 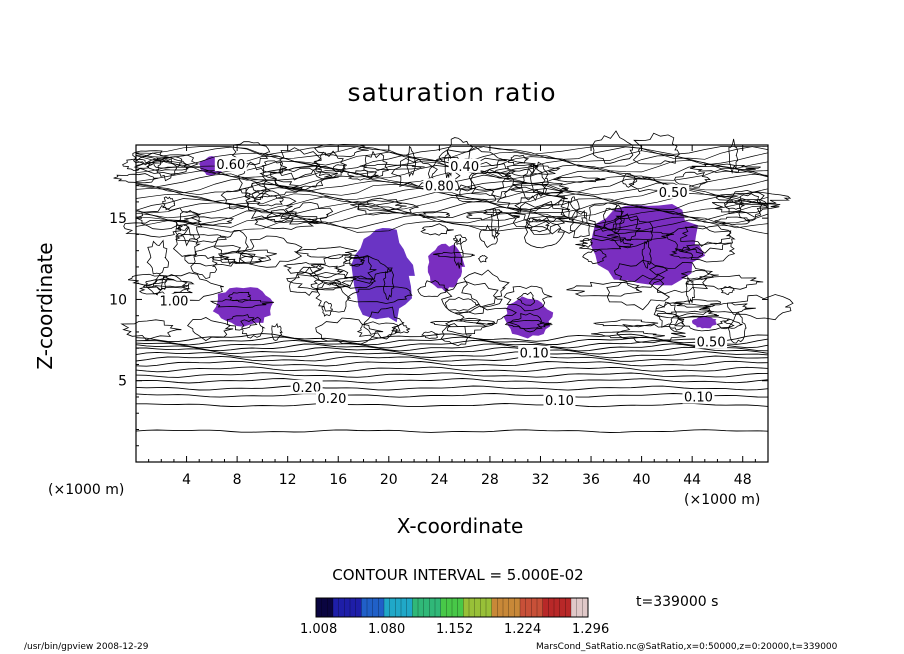 What do you see at coordinates (642, 480) in the screenshot?
I see `x-tick-label: 40` at bounding box center [642, 480].